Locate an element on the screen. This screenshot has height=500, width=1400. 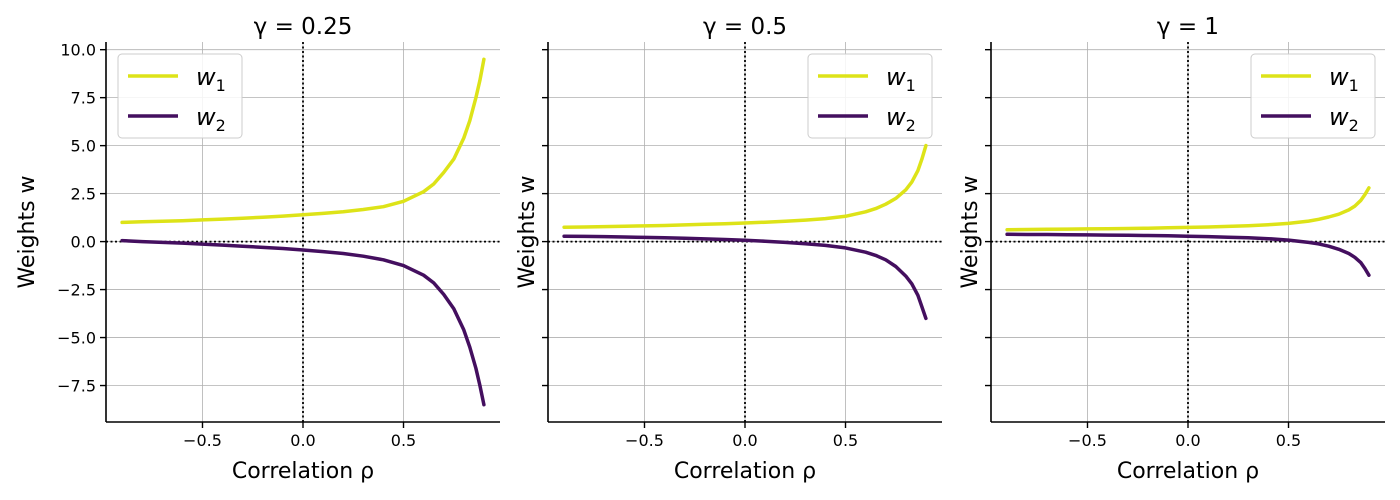
chart-title: γ = 0.25 is located at coordinates (303, 27).